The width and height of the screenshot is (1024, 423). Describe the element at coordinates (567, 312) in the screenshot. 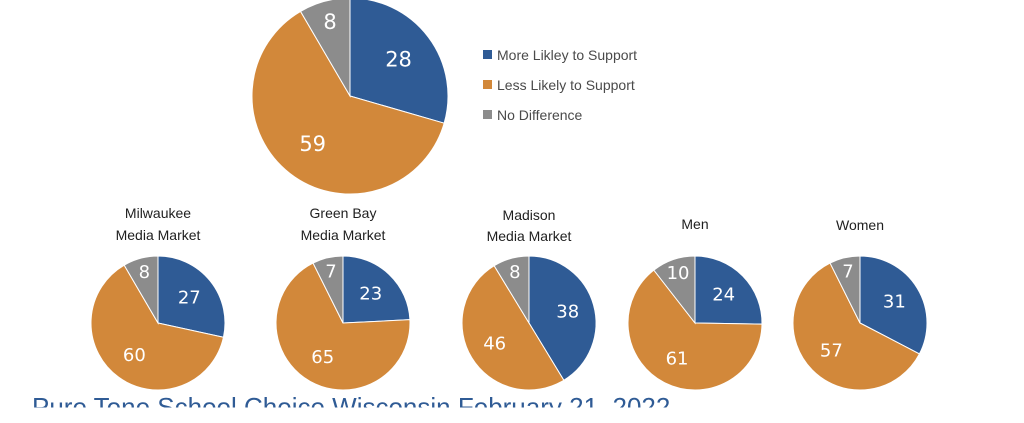

I see `data-label: 38` at that location.